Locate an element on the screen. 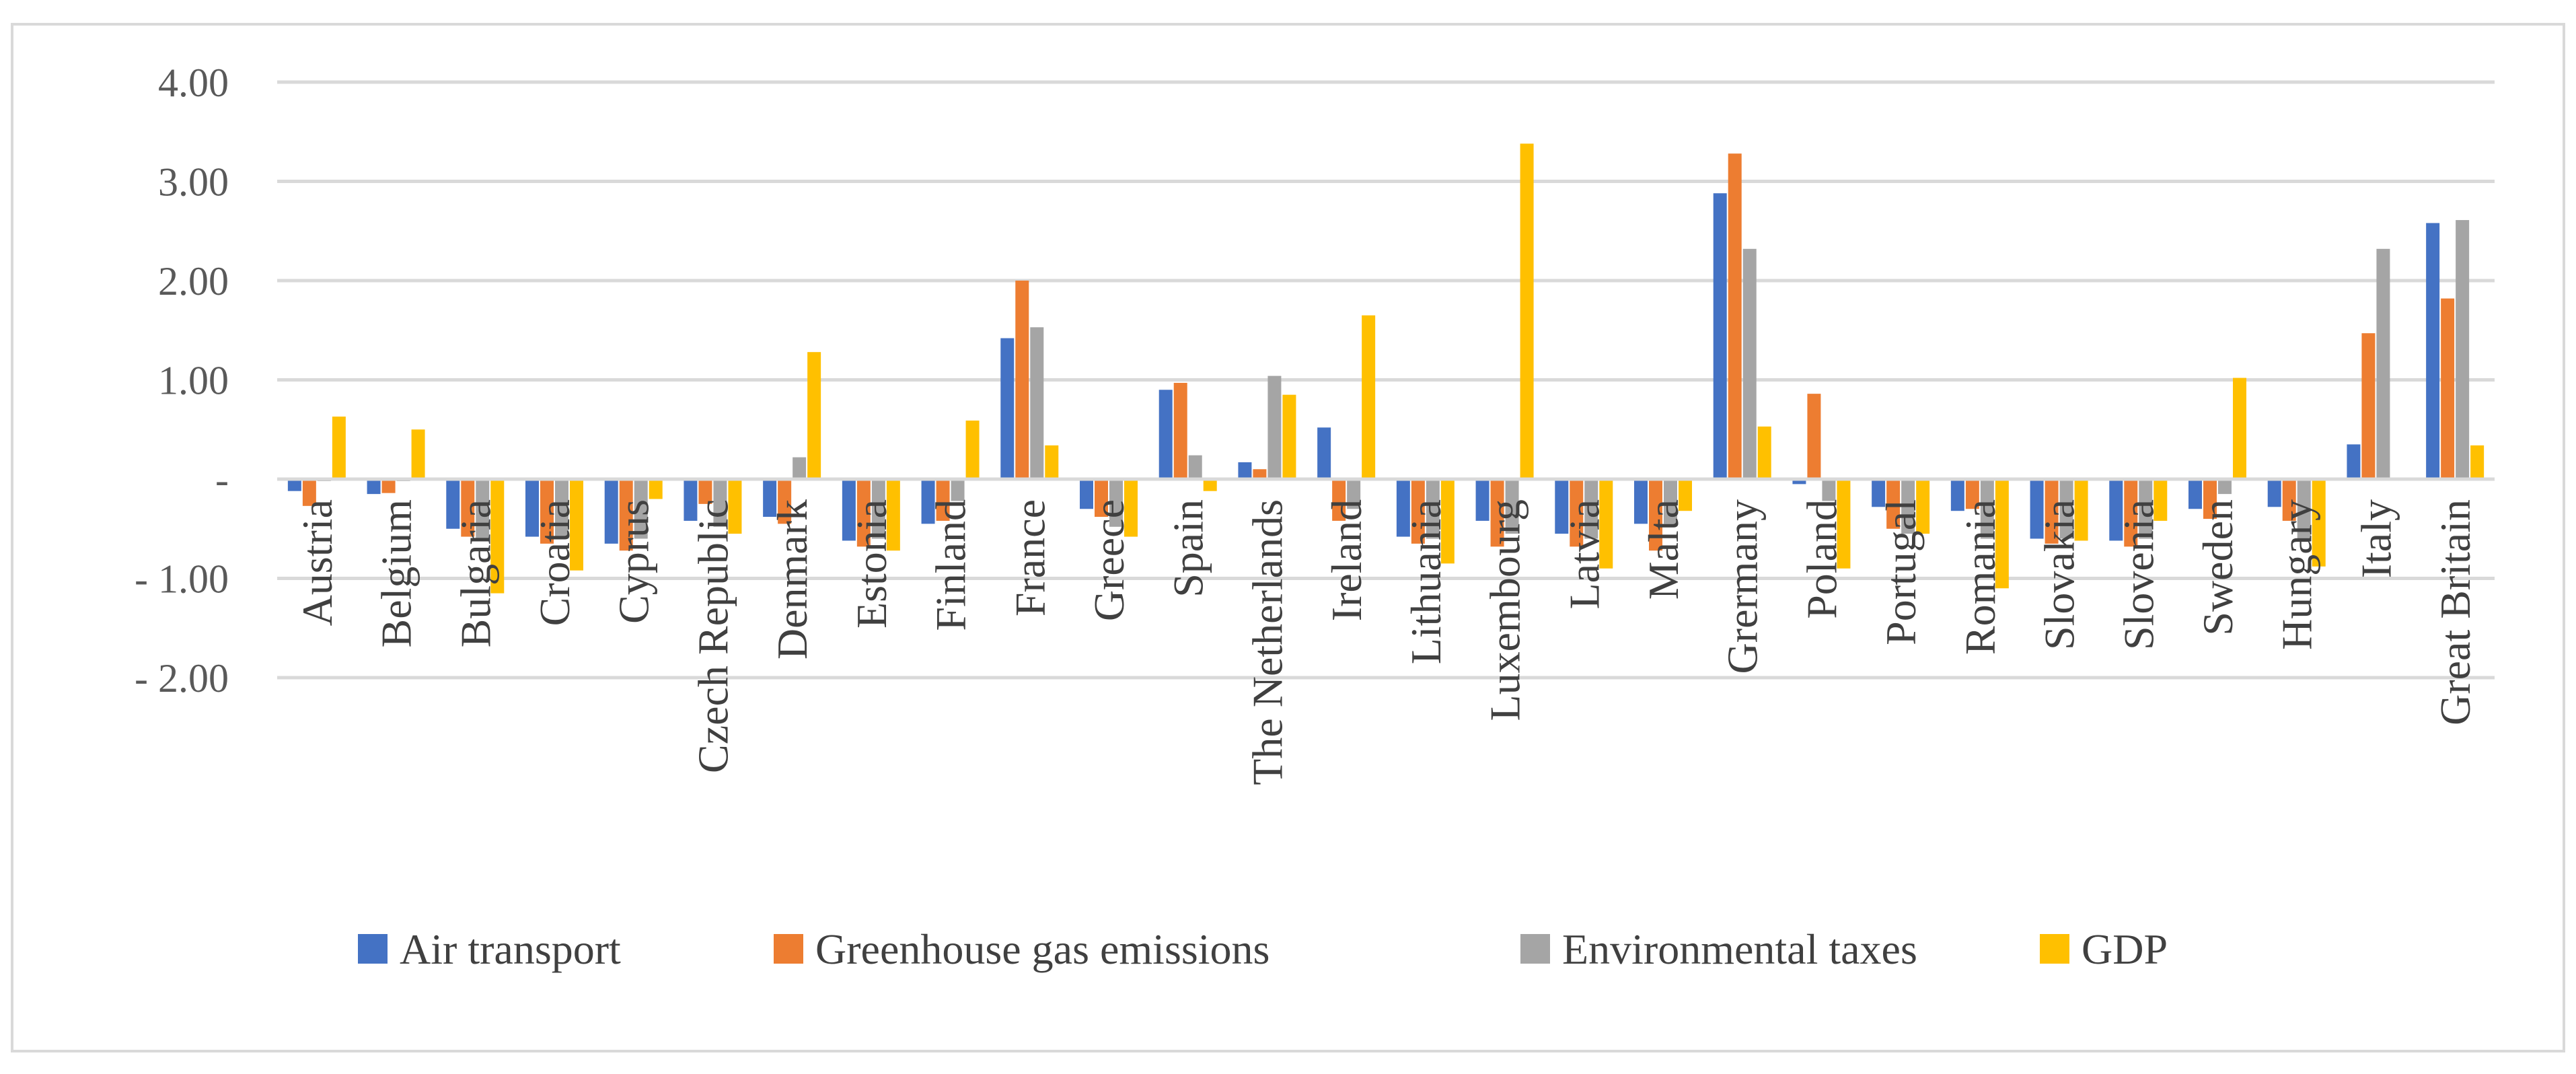 This screenshot has width=2576, height=1074. bar-environmental-taxes-slovakia is located at coordinates (2066, 509).